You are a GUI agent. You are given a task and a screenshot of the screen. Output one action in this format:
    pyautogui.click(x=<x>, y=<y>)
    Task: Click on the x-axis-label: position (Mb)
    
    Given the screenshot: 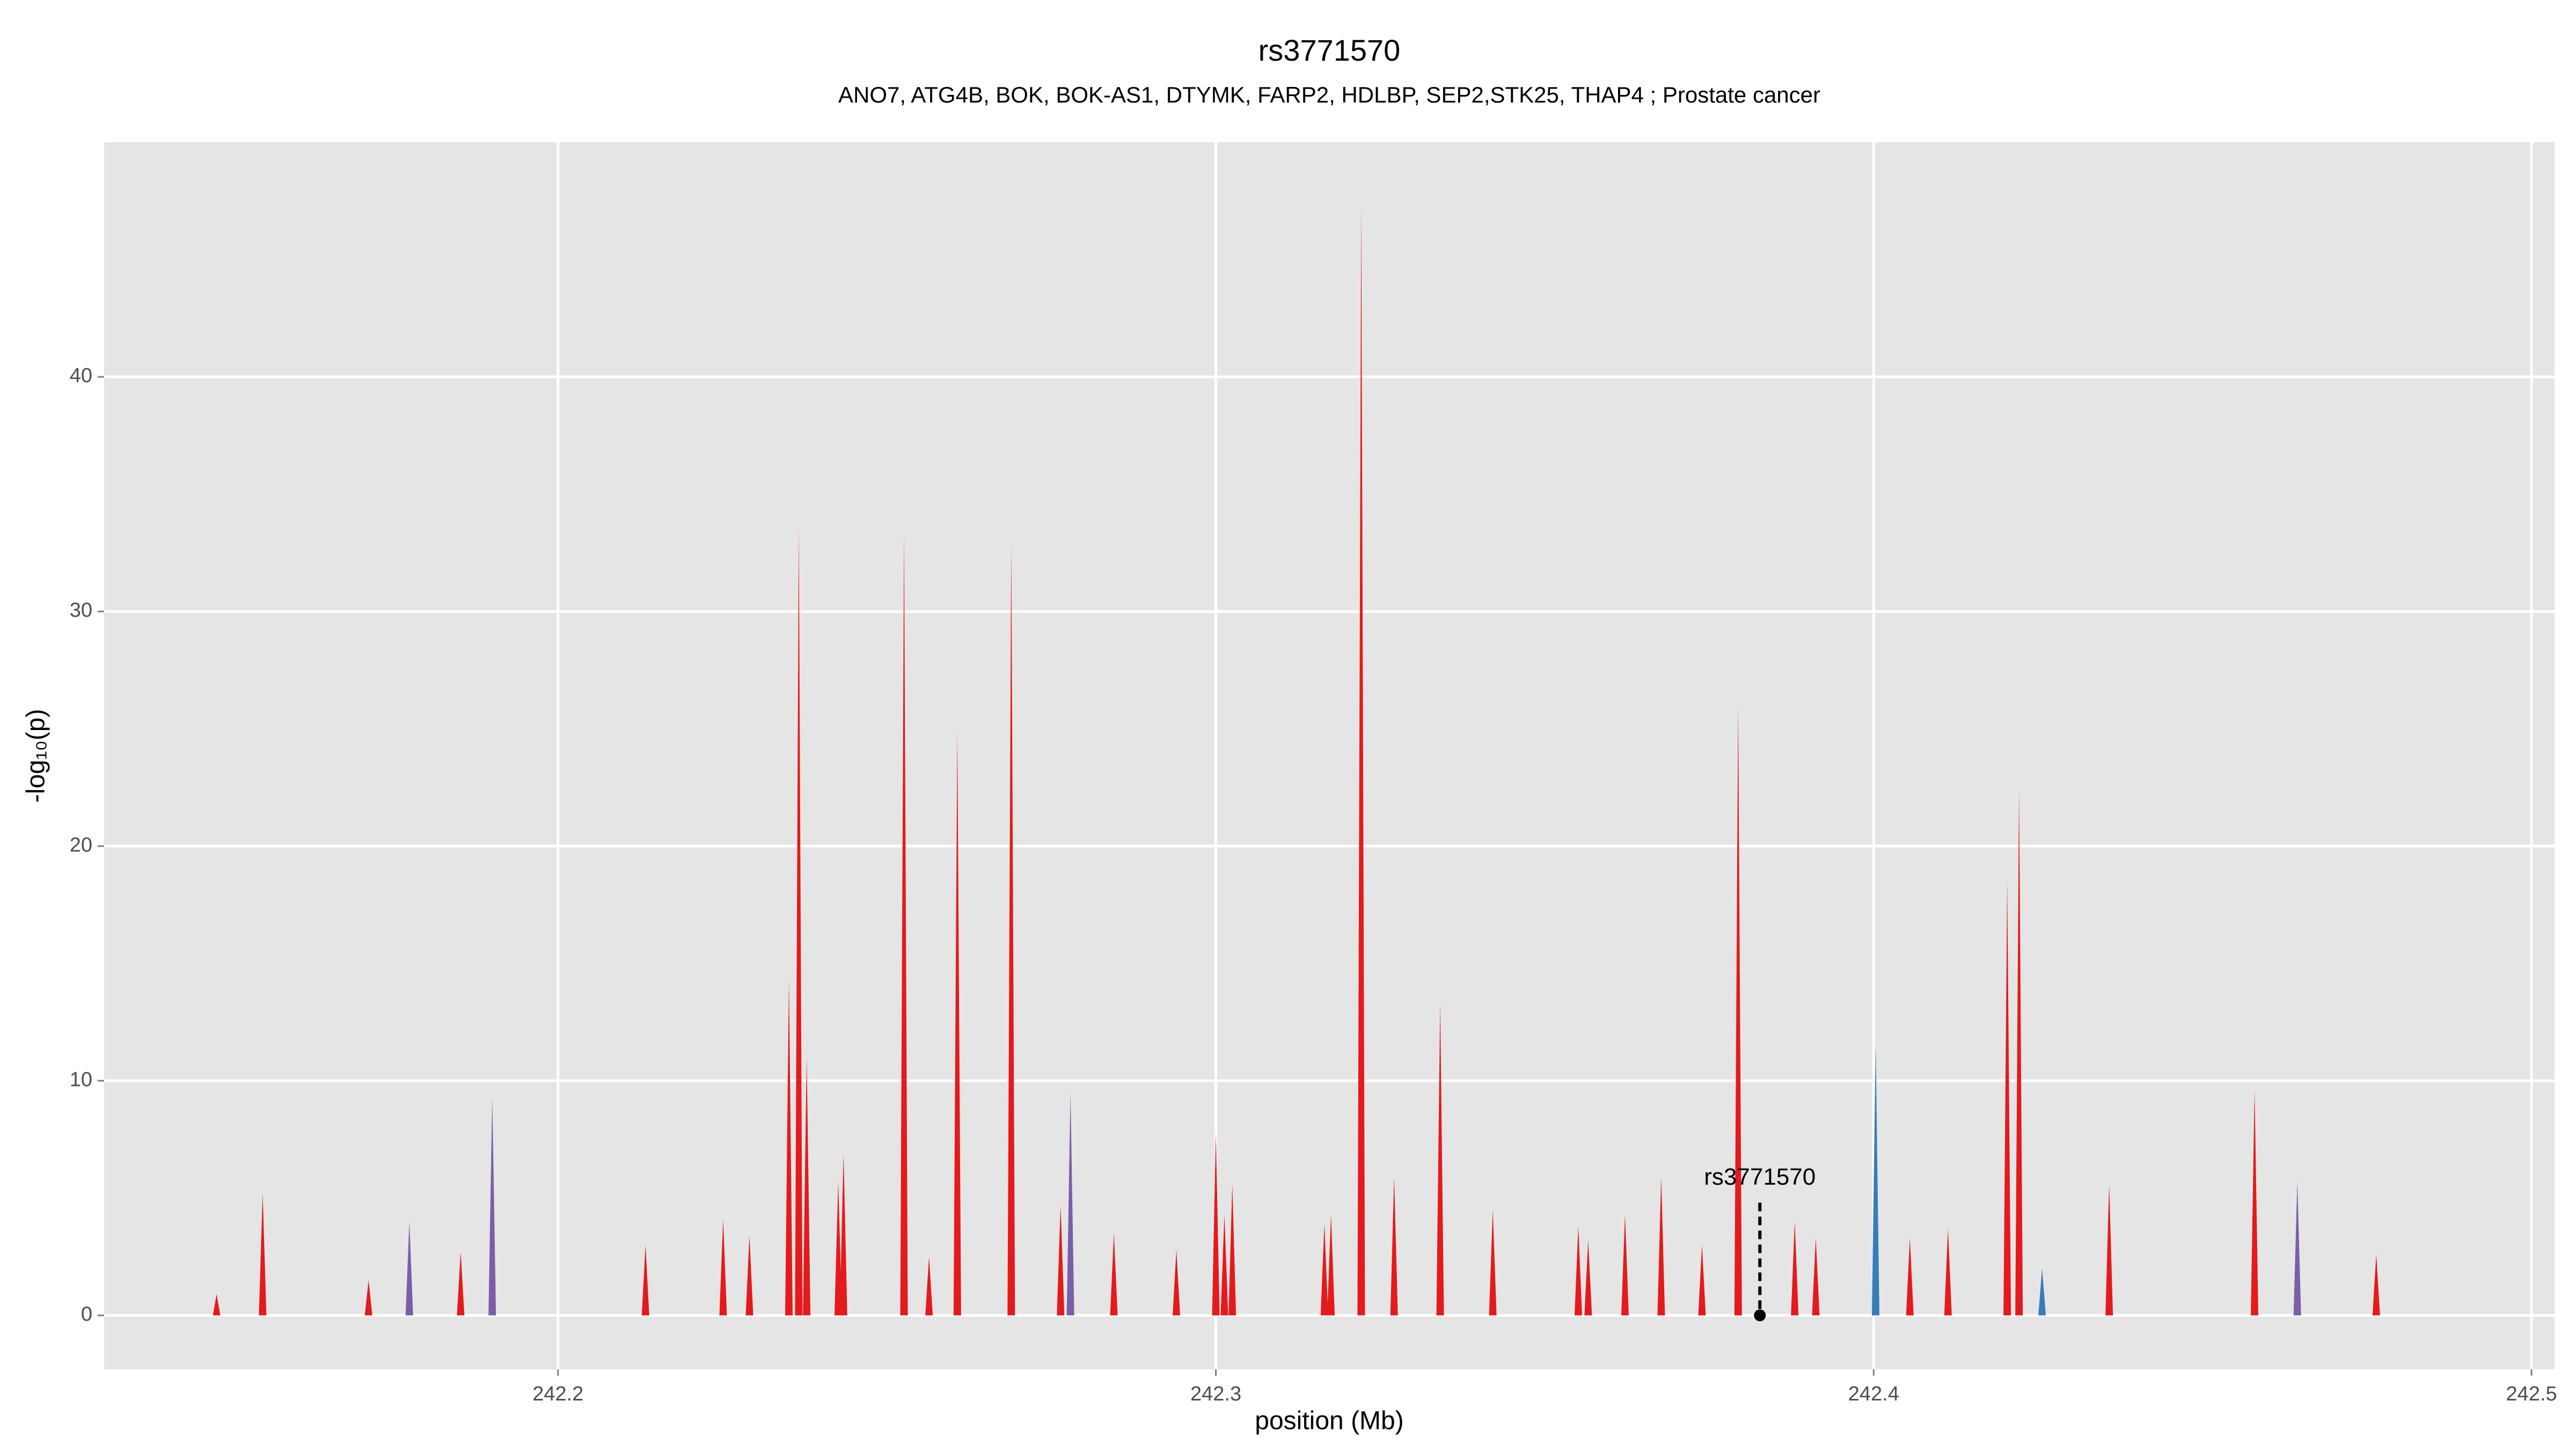 What is the action you would take?
    pyautogui.click(x=1329, y=1421)
    